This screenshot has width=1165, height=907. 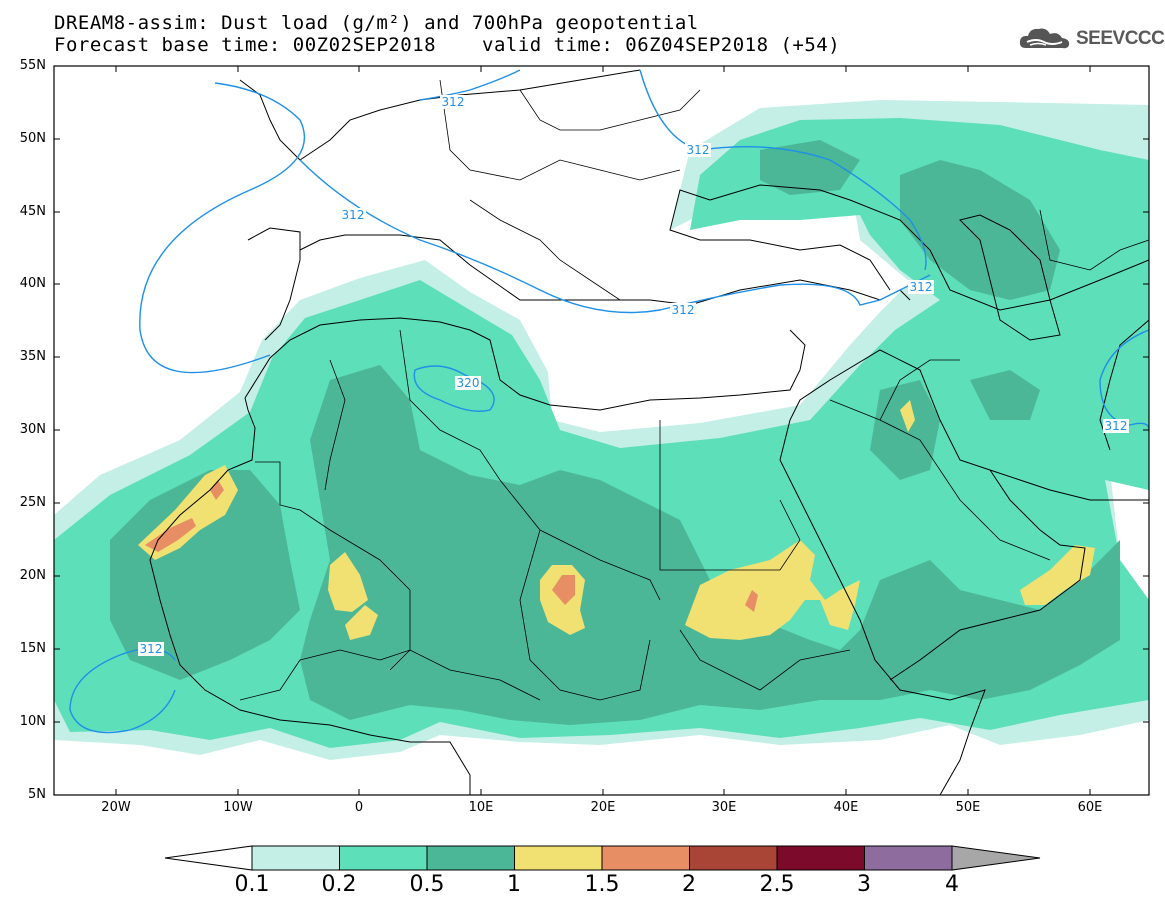 I want to click on lat-label: 30N, so click(x=32, y=429).